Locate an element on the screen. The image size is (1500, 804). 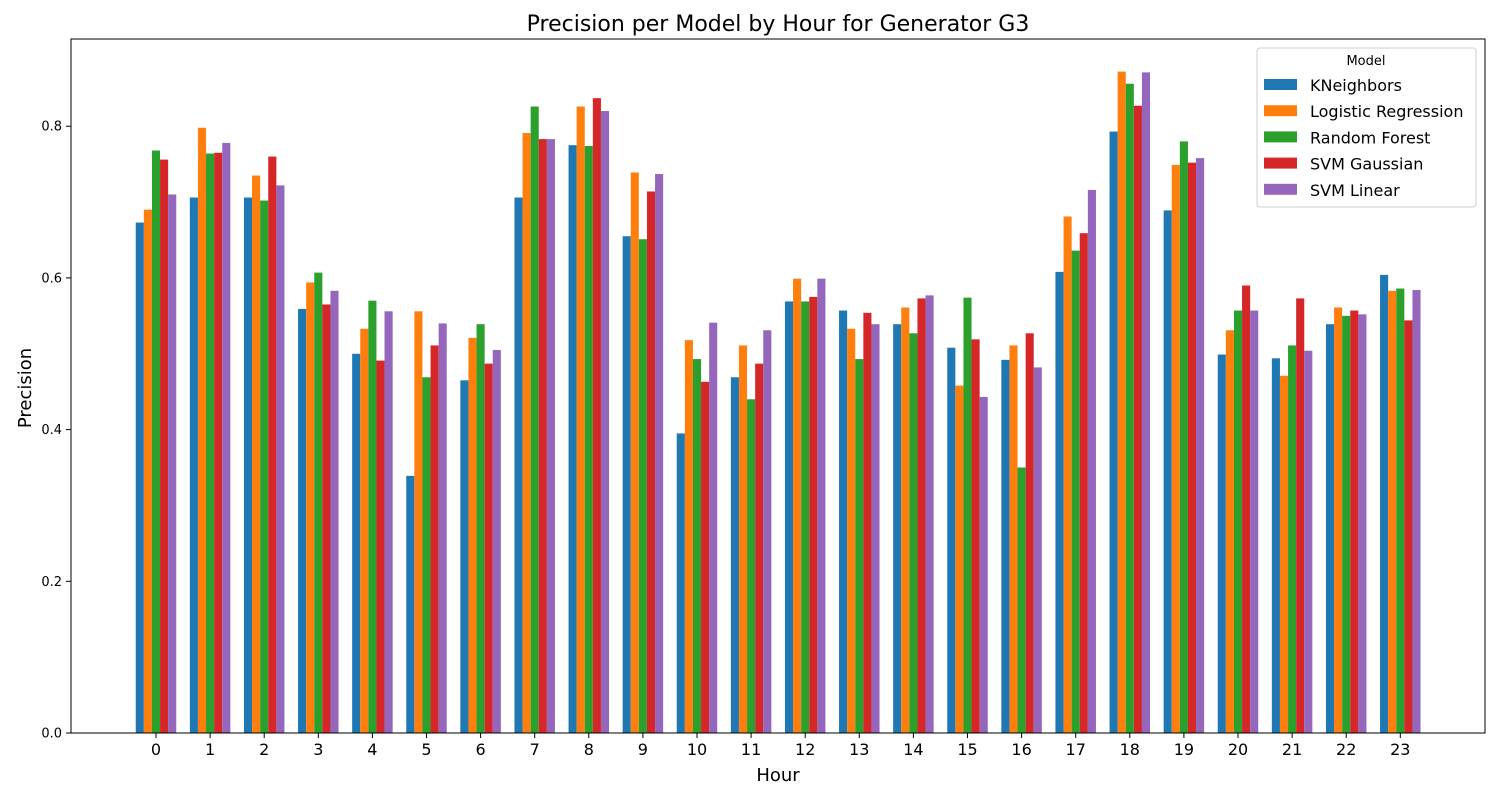
x-tick-label: 6 is located at coordinates (481, 749).